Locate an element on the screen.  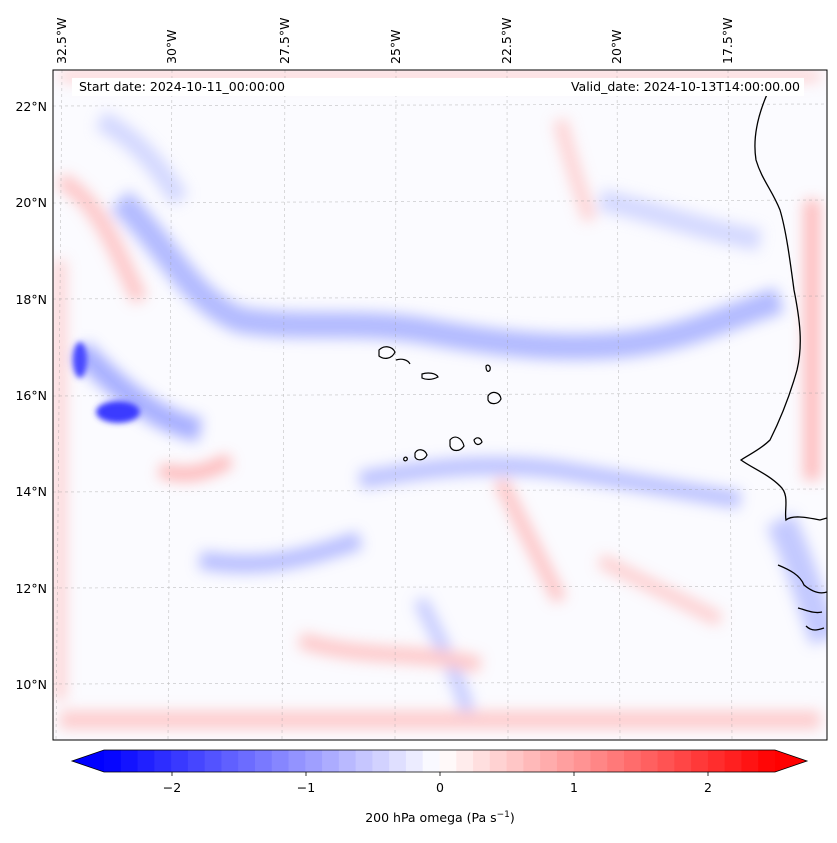
lon-label: 17.5°W is located at coordinates (727, 41).